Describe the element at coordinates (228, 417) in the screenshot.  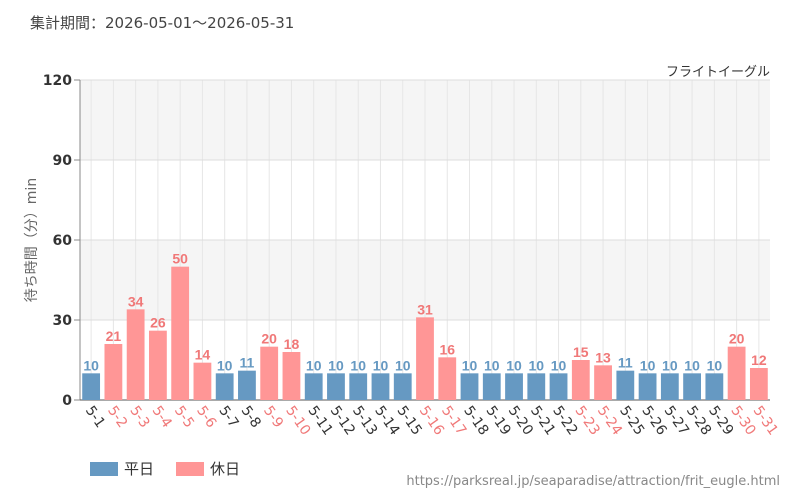
I see `x-tick-label: 5-7` at that location.